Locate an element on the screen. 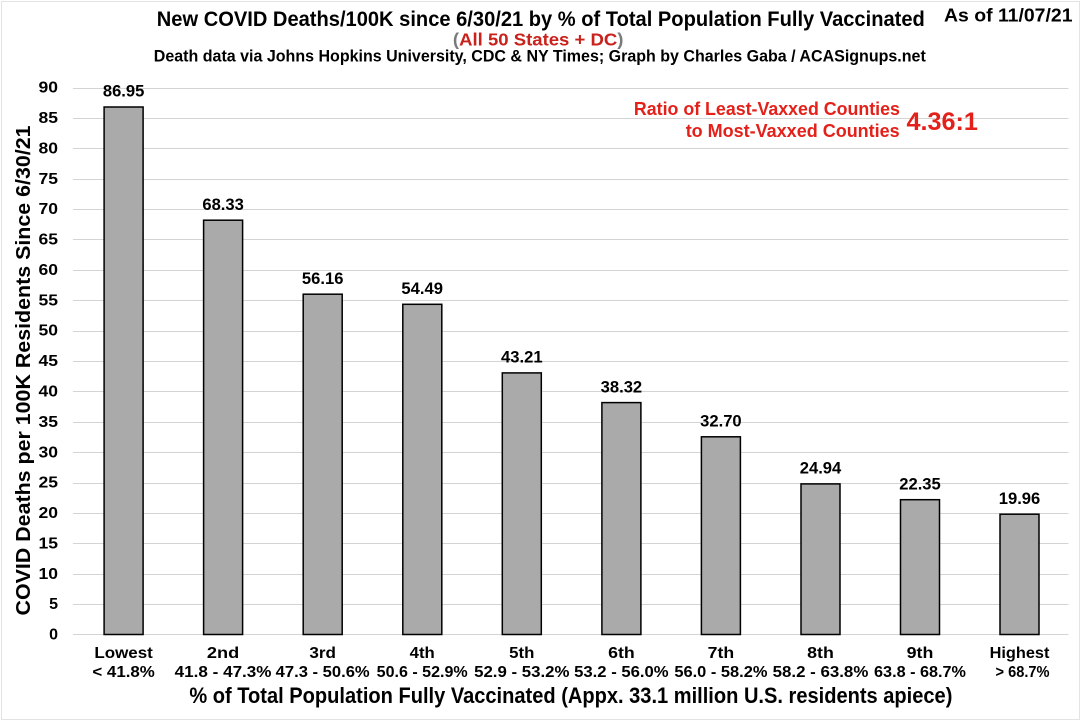  svg-text: 40 is located at coordinates (49, 392).